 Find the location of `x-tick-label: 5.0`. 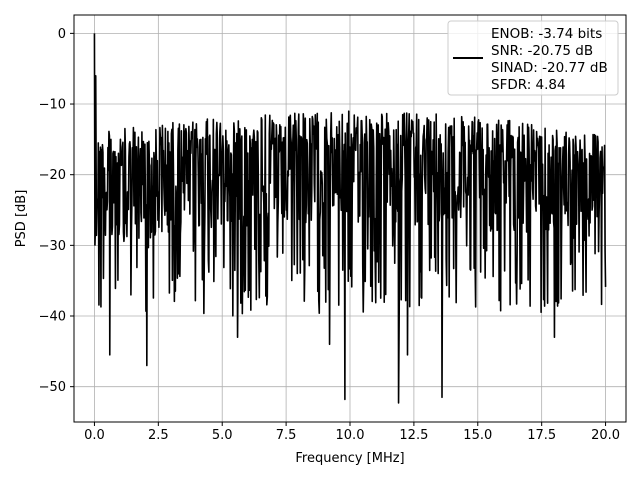

x-tick-label: 5.0 is located at coordinates (222, 435).